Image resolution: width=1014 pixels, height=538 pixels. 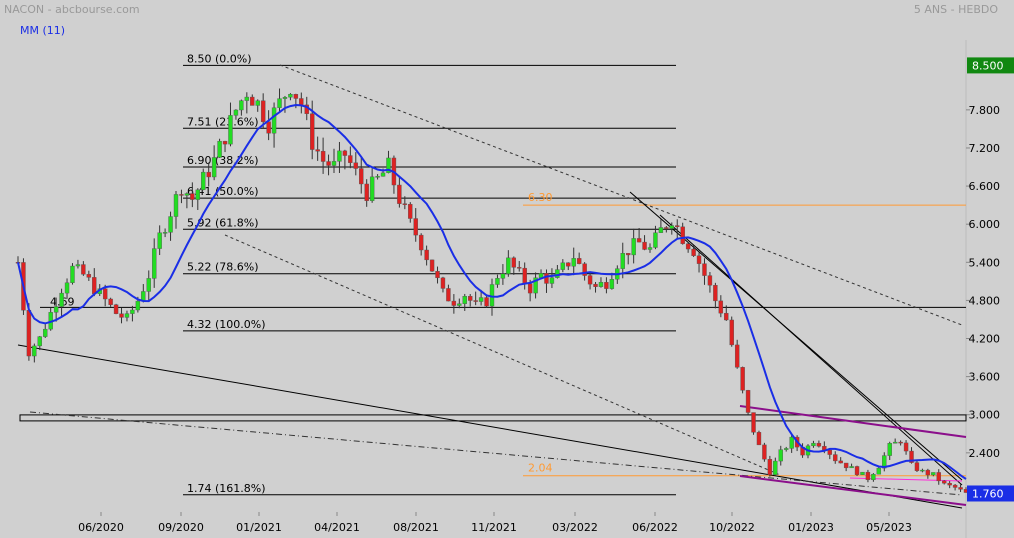 What do you see at coordinates (226, 488) in the screenshot?
I see `fib-label-7: 1.74 (161.8%)` at bounding box center [226, 488].